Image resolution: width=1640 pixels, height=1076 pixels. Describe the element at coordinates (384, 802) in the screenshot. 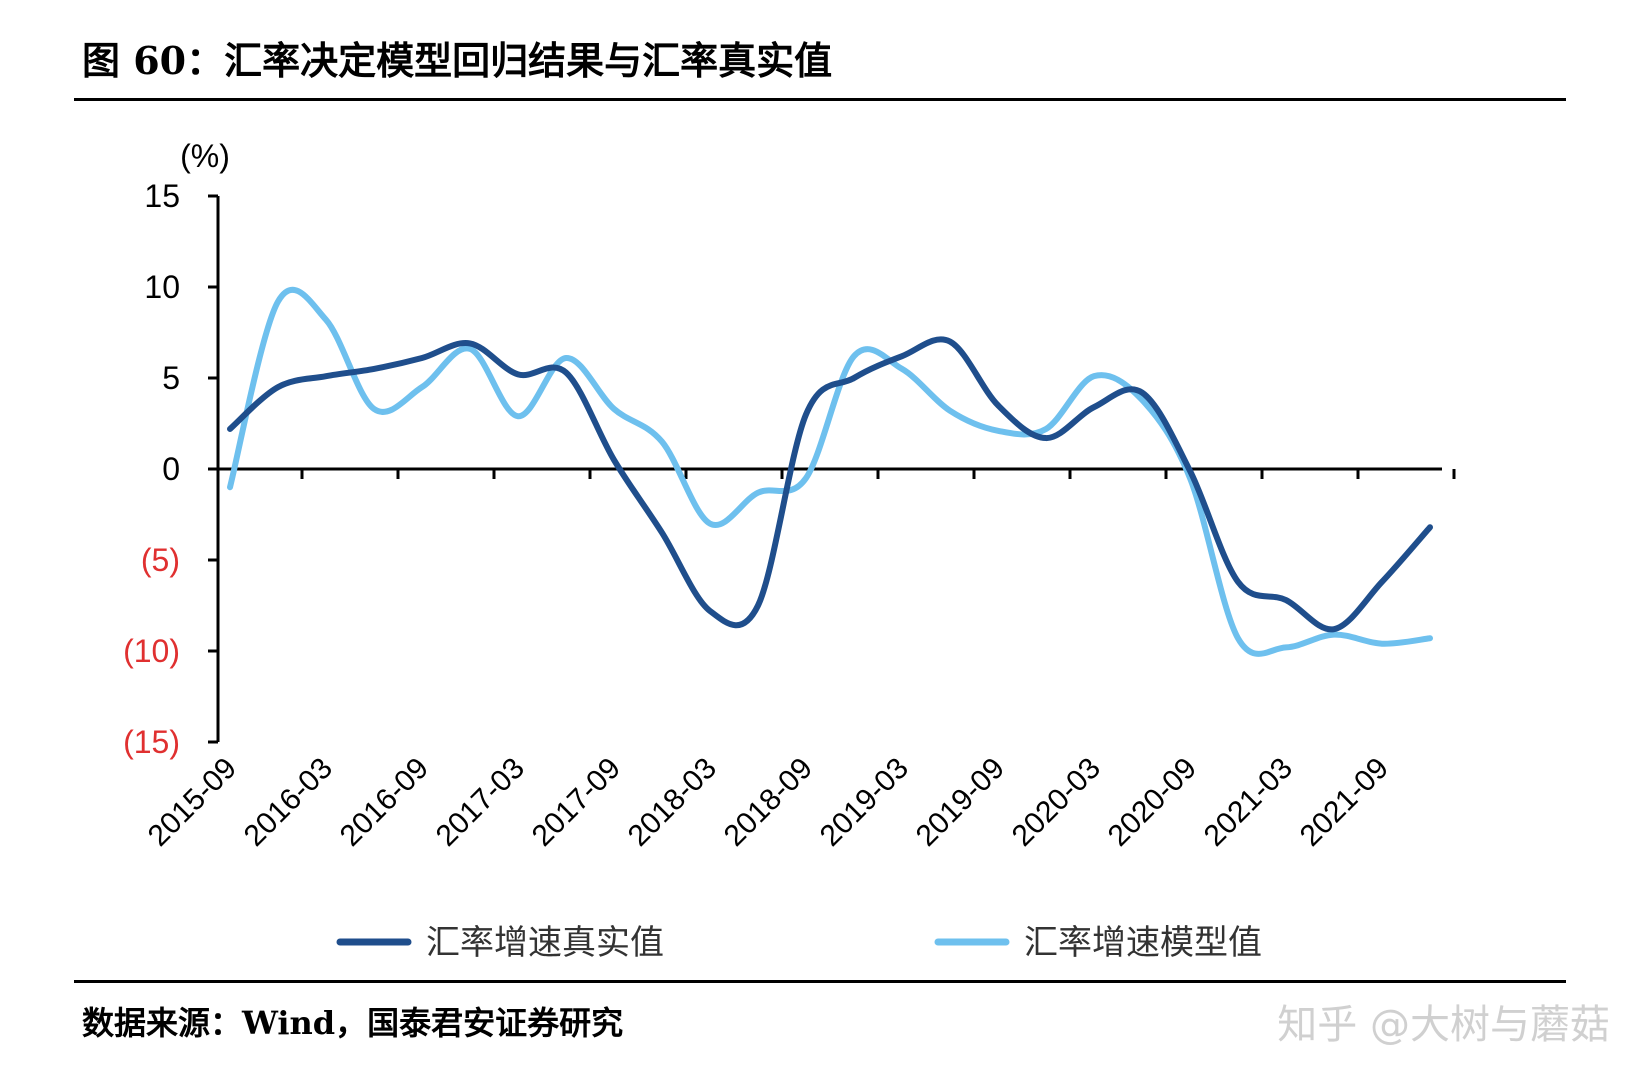

I see `x-tick-label: 2016-09` at that location.